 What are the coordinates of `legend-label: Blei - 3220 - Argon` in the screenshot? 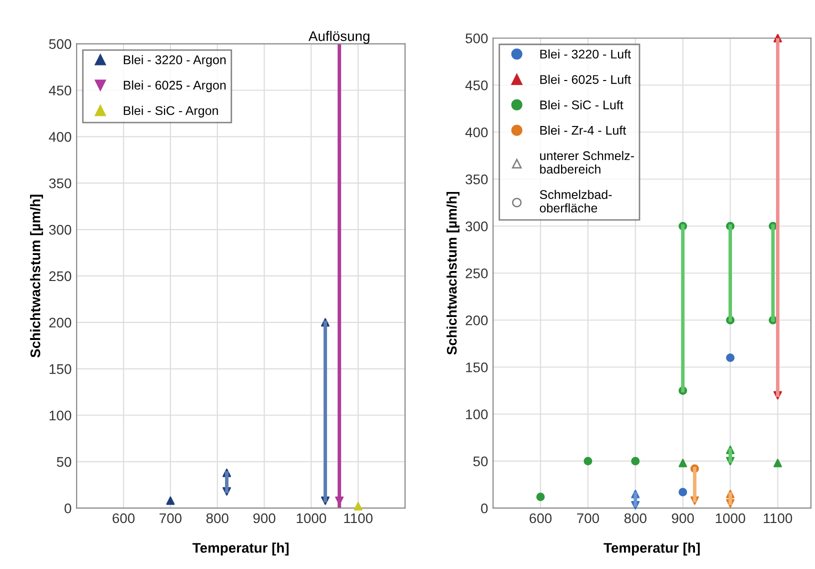 It's located at (175, 61).